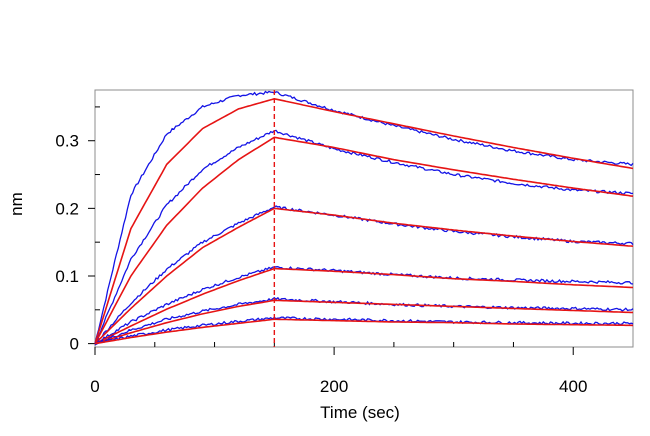  Describe the element at coordinates (573, 386) in the screenshot. I see `x-tick-label: 400` at that location.